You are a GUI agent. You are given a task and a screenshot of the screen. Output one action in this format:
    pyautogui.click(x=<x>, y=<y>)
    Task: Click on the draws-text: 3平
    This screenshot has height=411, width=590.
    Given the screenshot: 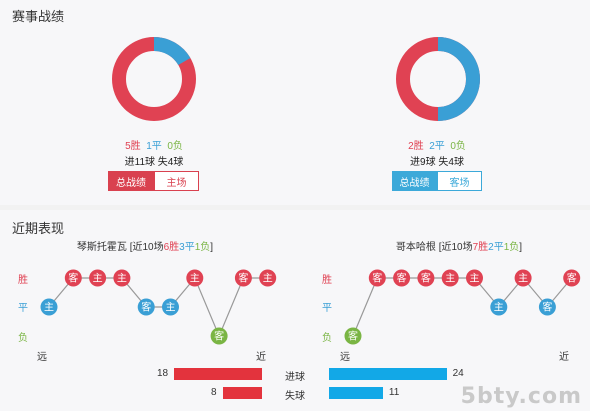 What is the action you would take?
    pyautogui.click(x=187, y=247)
    